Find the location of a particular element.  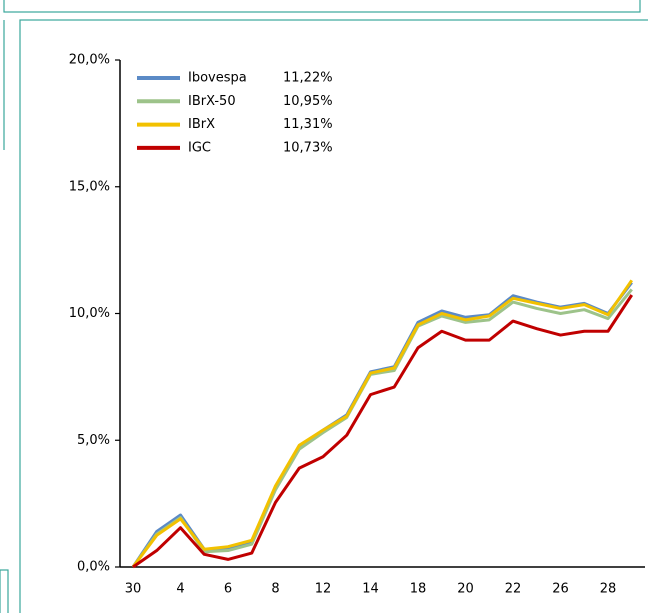

x-tick-label: 22 is located at coordinates (513, 589).